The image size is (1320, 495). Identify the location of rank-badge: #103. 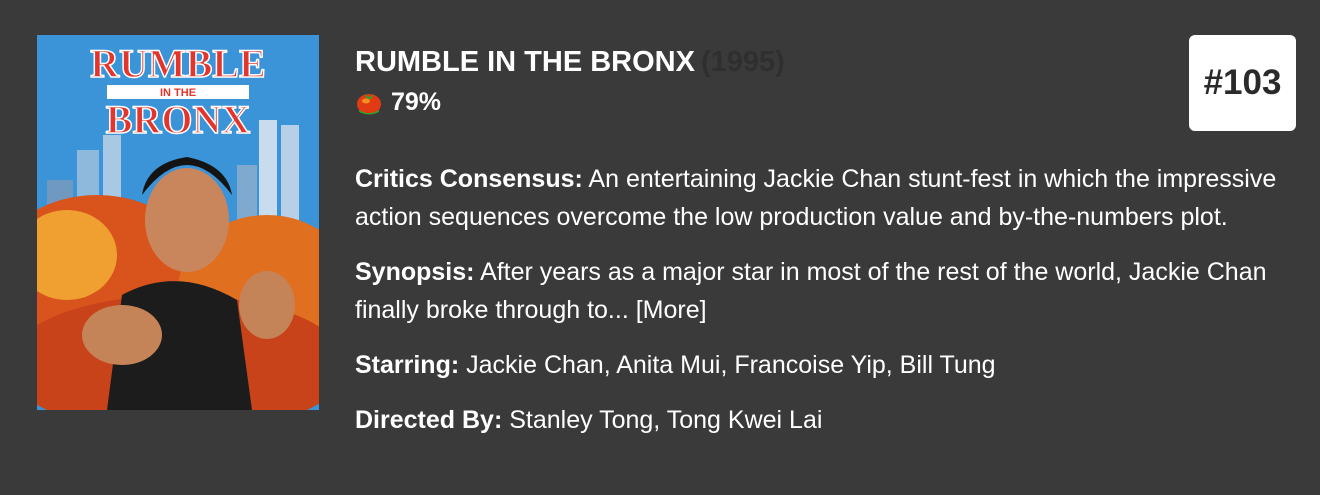
(1242, 83).